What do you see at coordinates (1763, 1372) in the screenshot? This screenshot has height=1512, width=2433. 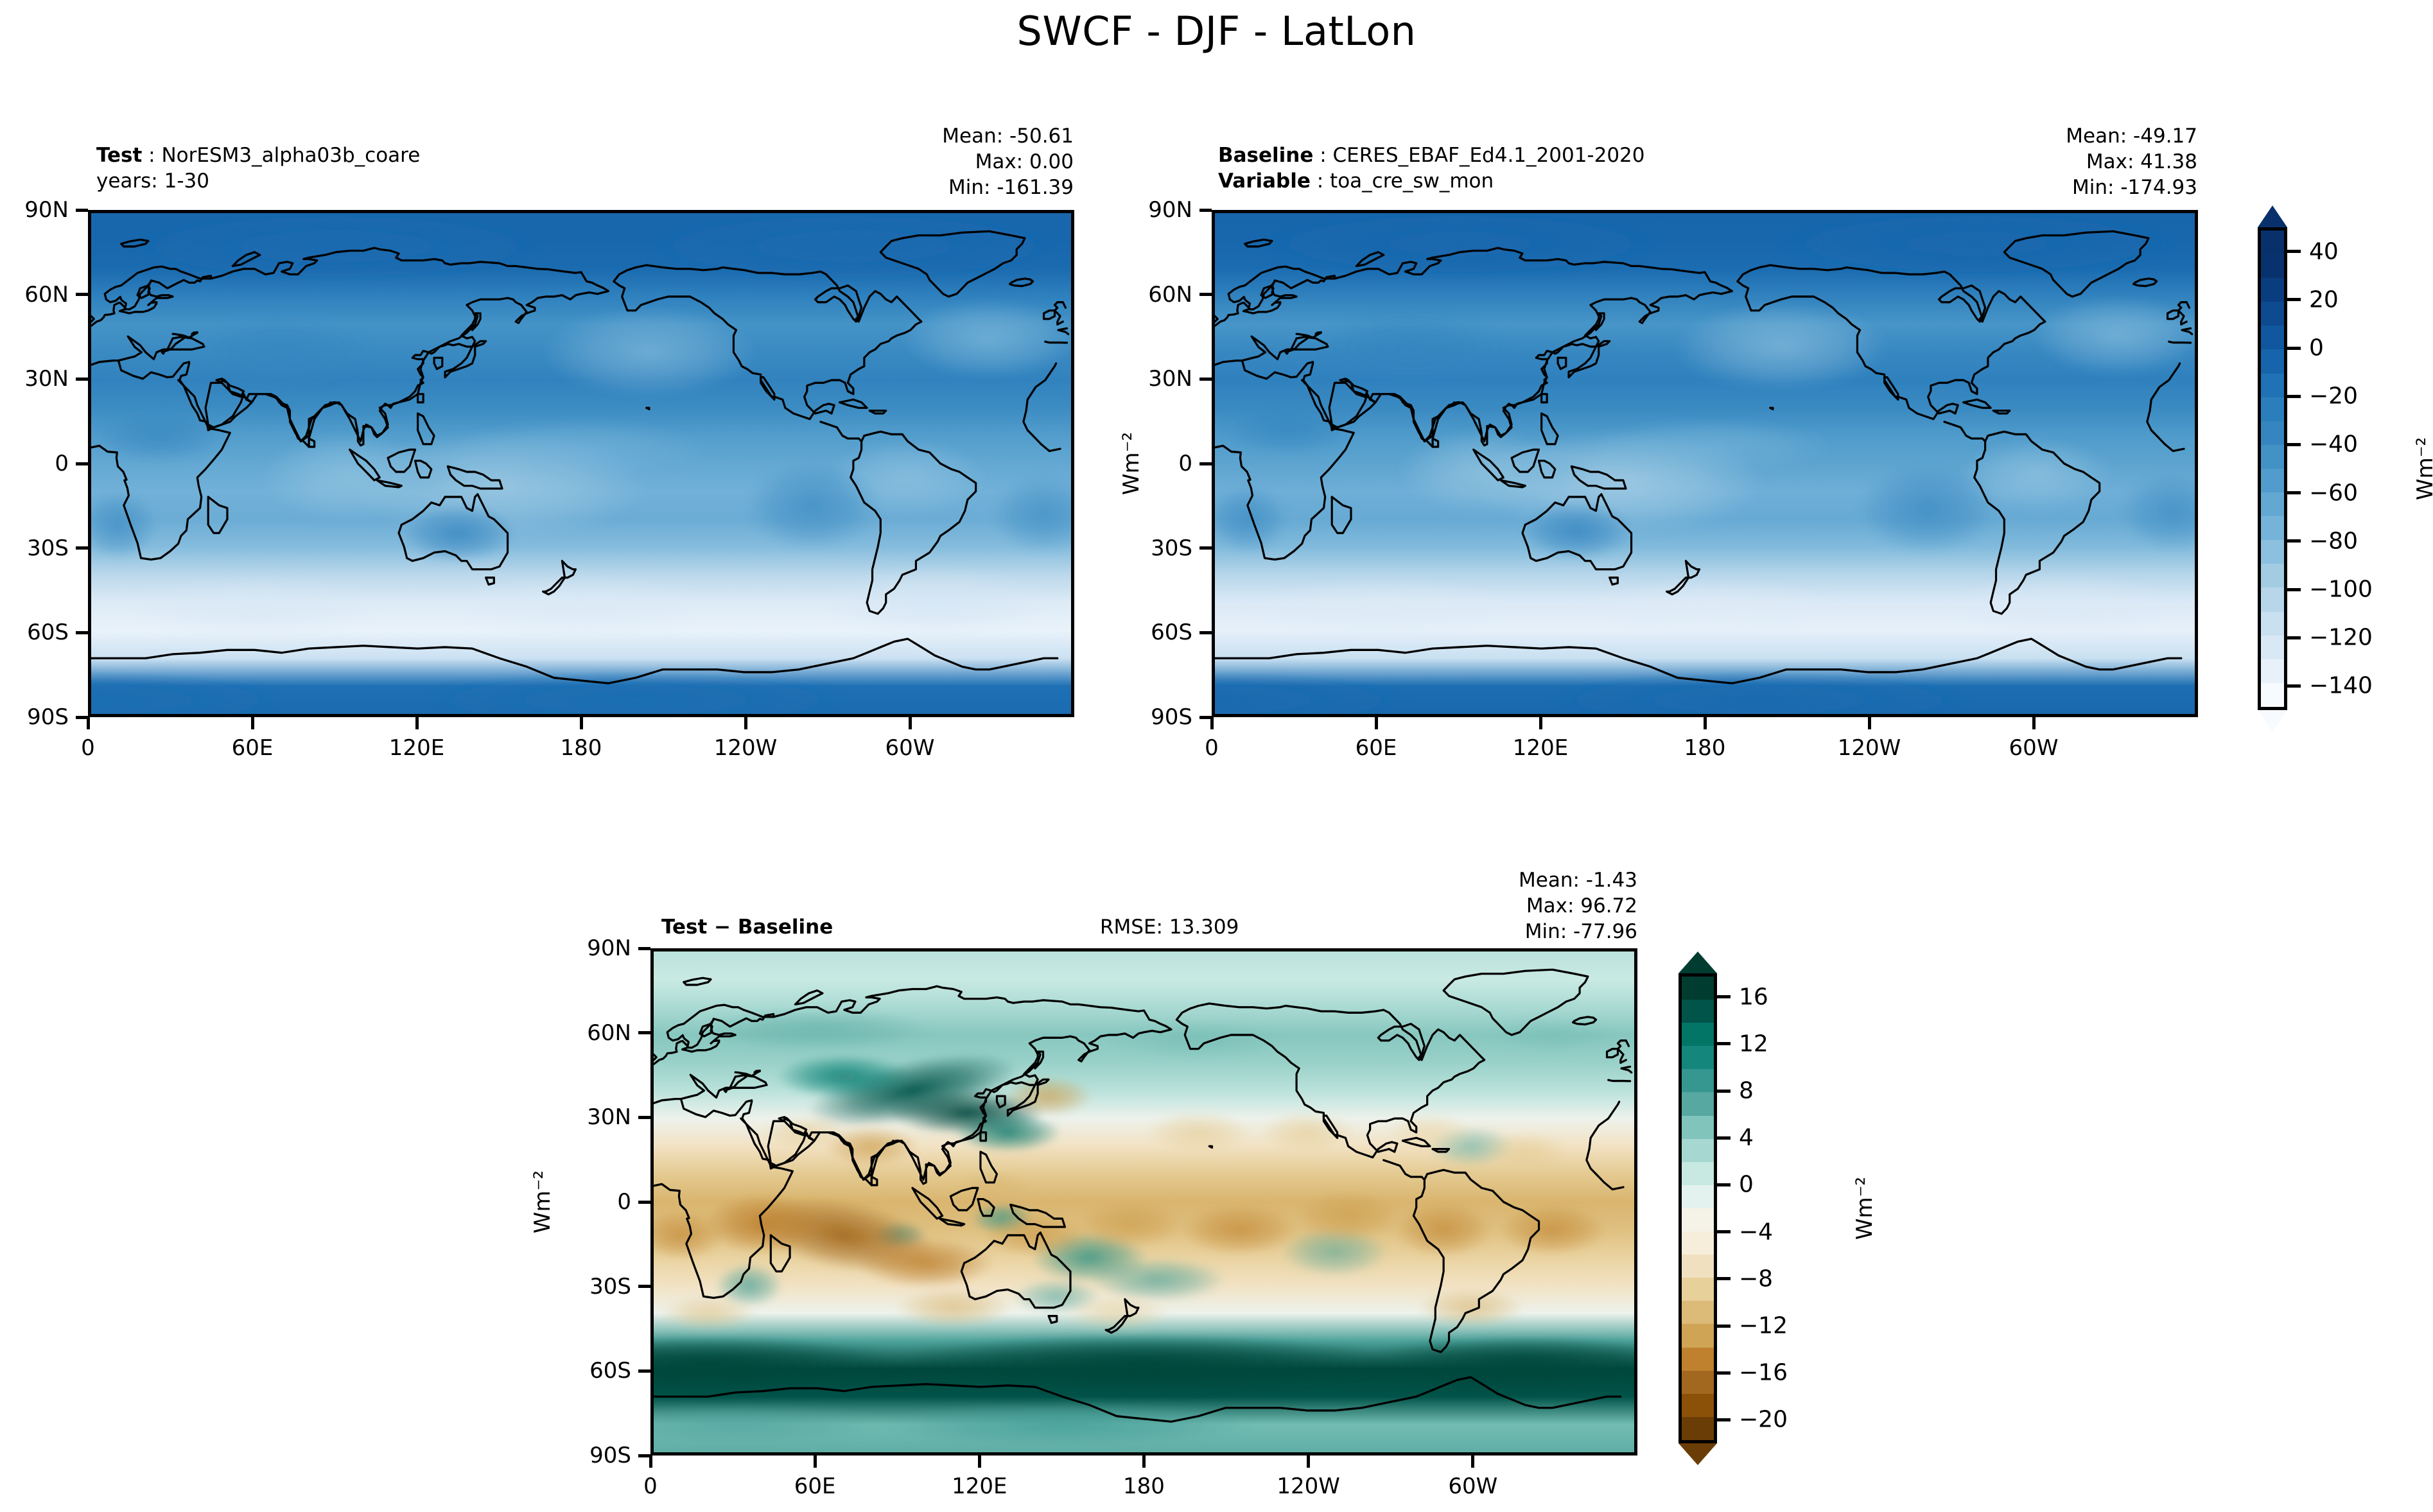 I see `colorbar-diff-ticklabel-8: −16` at bounding box center [1763, 1372].